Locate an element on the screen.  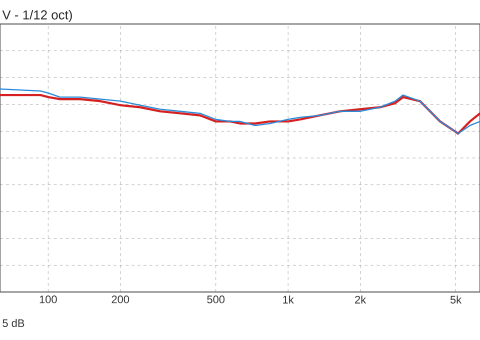
x-tick-label: 5k is located at coordinates (456, 300).